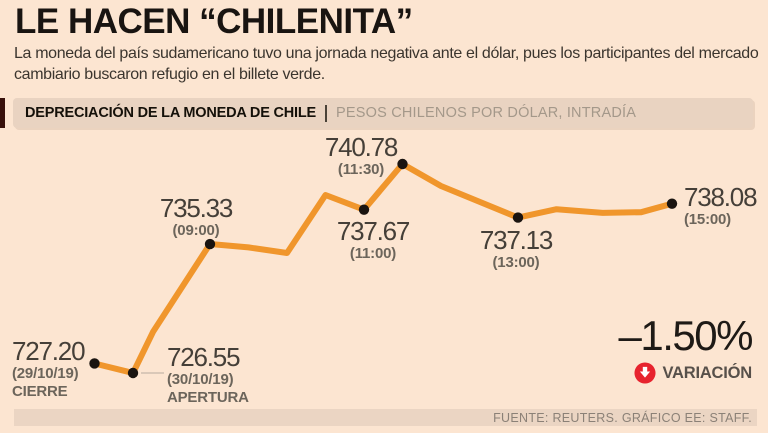  What do you see at coordinates (40, 391) in the screenshot?
I see `point-name: CIERRE` at bounding box center [40, 391].